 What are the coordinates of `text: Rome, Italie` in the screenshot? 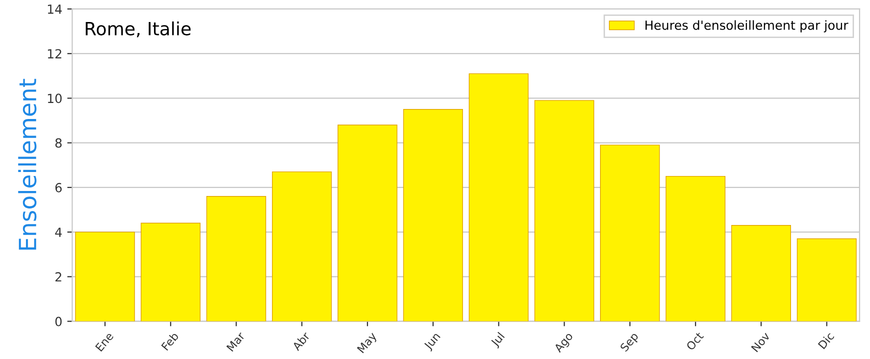 It's located at (138, 29).